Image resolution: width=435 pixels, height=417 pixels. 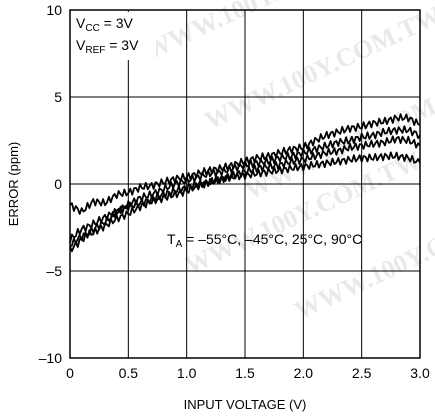 I want to click on vref-annotation: VREF = 3V, so click(x=107, y=46).